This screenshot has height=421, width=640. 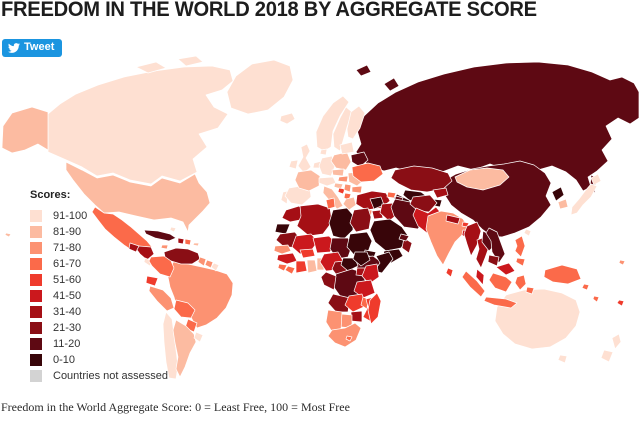 I want to click on country-ukraine, so click(x=367, y=172).